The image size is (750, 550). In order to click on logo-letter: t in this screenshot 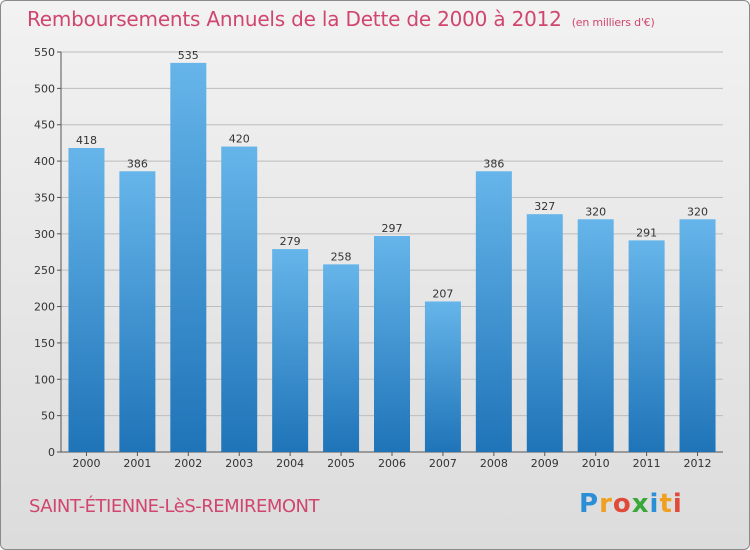, I will do `click(666, 504)`.